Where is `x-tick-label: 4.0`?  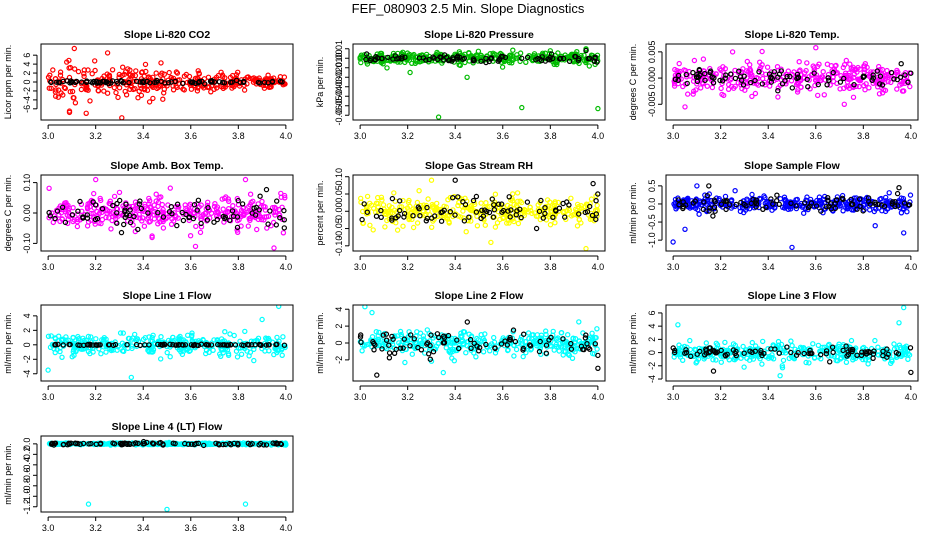 x-tick-label: 4.0 is located at coordinates (286, 136).